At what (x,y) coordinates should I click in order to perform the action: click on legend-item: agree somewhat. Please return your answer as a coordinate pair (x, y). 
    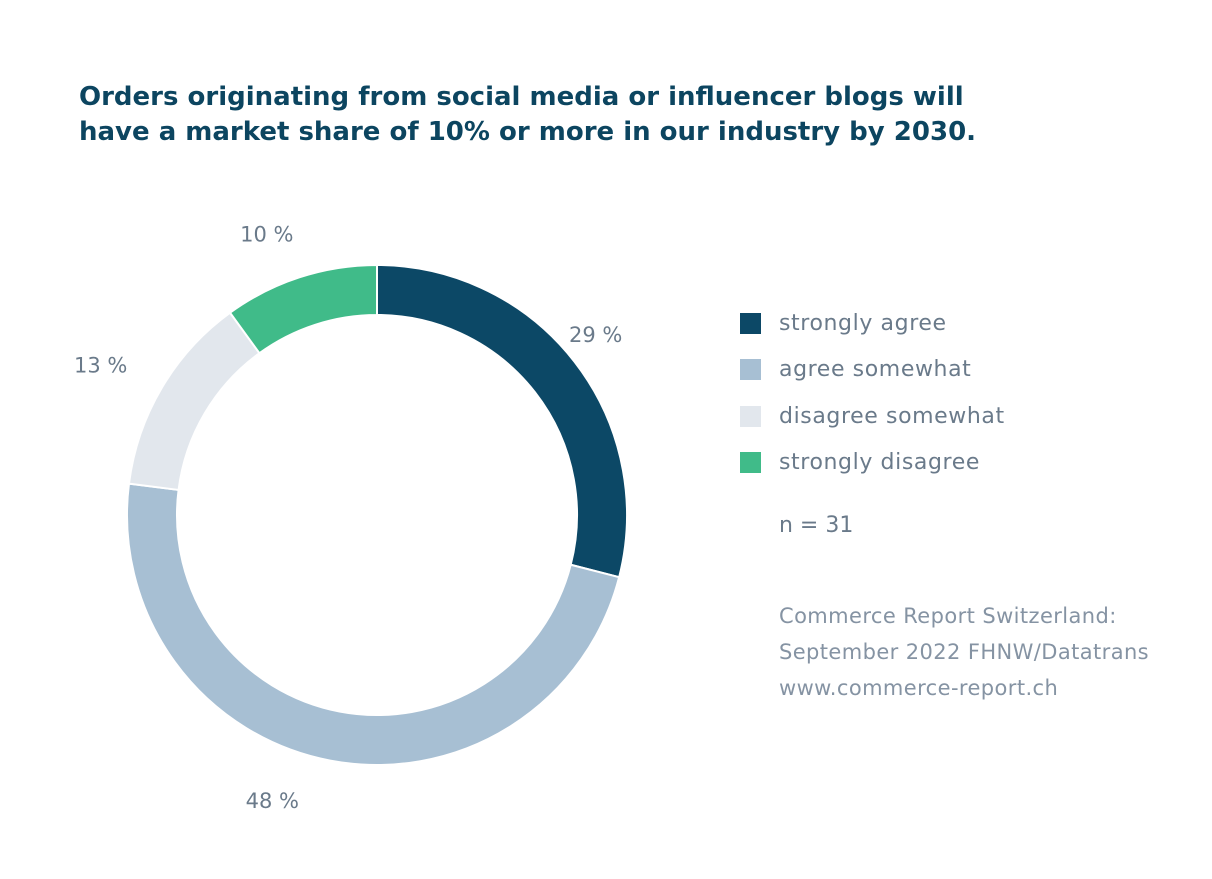
    Looking at the image, I should click on (872, 370).